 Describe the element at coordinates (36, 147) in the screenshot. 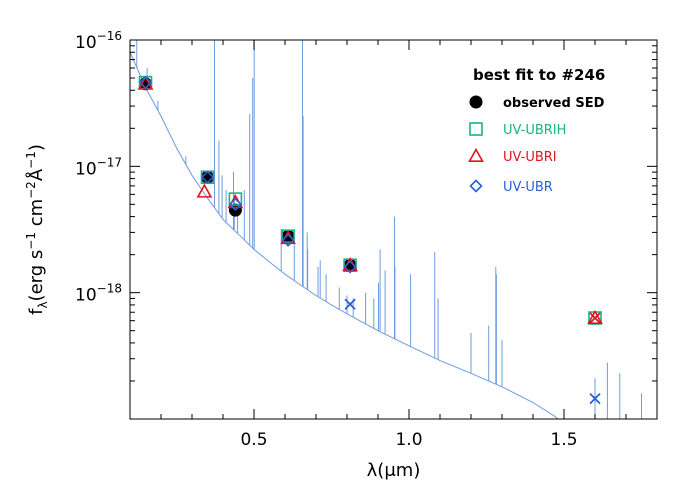

I see `ylabel-close: )` at that location.